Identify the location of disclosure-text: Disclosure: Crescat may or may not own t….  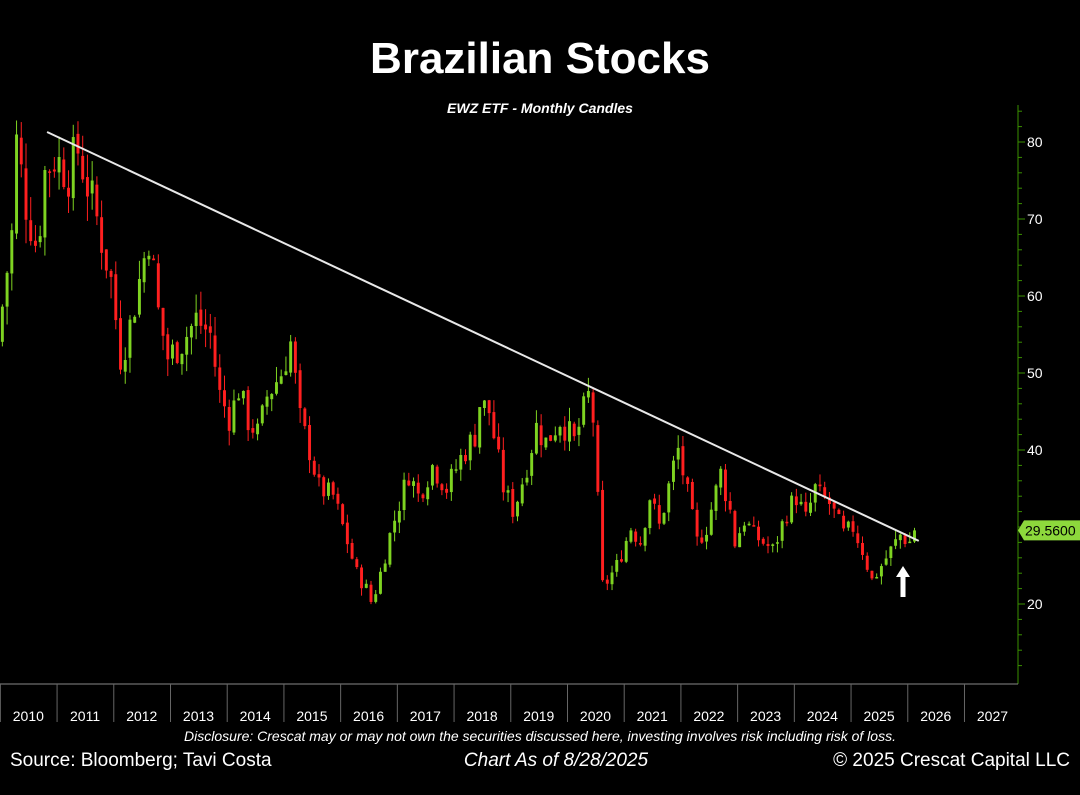
(540, 736).